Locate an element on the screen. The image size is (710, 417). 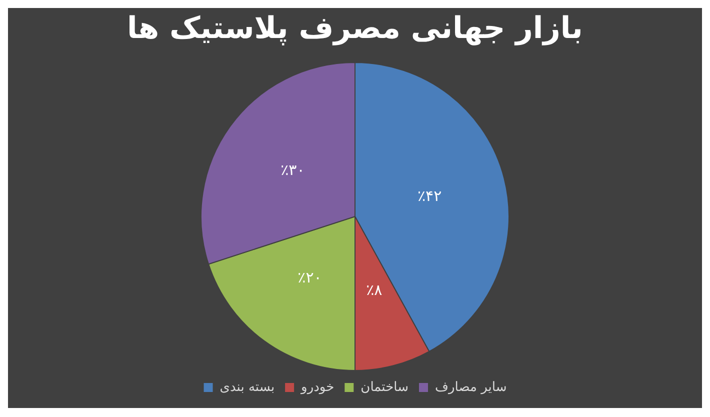
legend-label: ساختمان is located at coordinates (384, 387).